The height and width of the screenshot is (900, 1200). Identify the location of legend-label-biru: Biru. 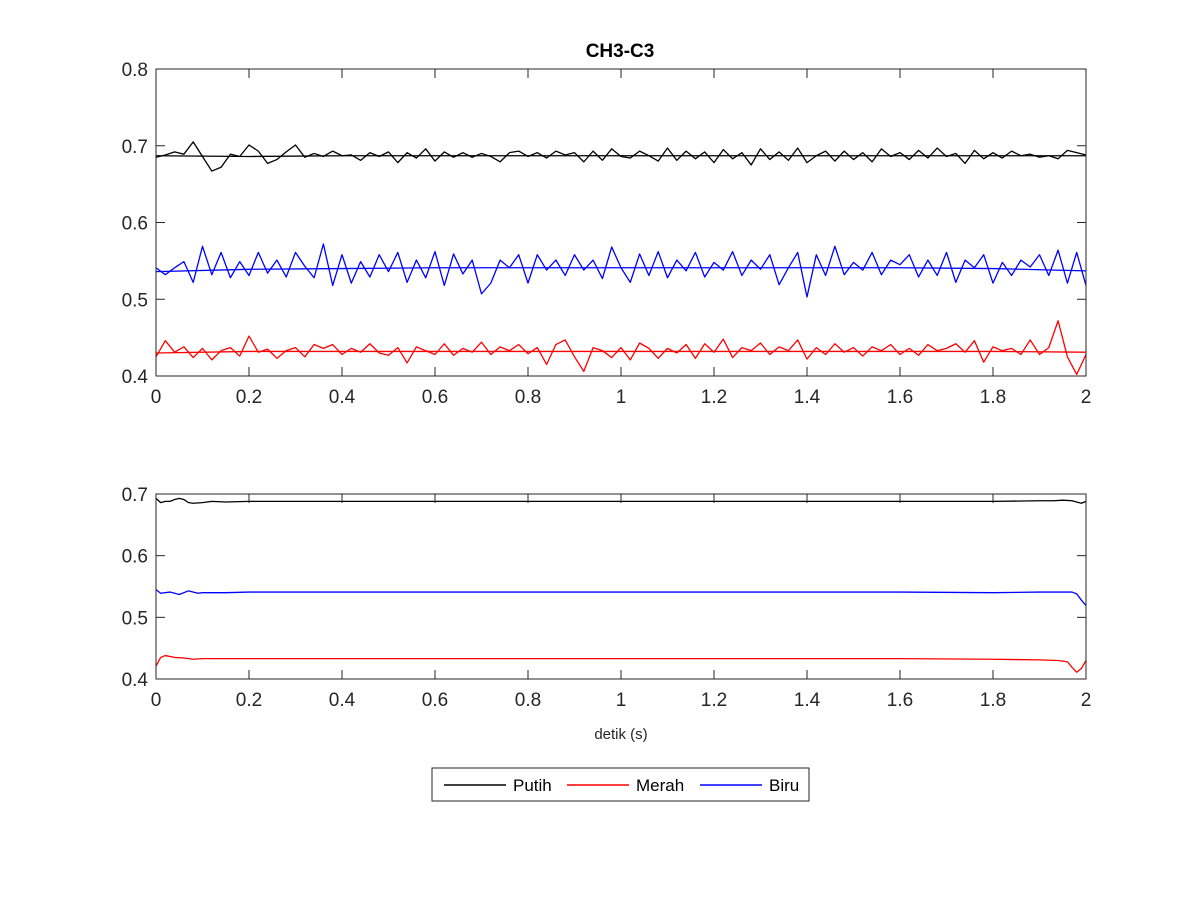
(784, 785).